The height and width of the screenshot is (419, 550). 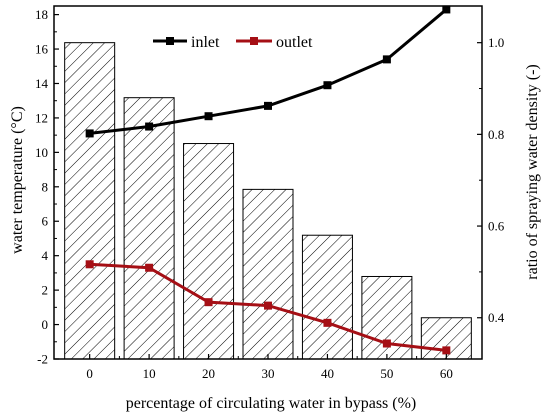 What do you see at coordinates (205, 42) in the screenshot?
I see `legend-inlet-label: inlet` at bounding box center [205, 42].